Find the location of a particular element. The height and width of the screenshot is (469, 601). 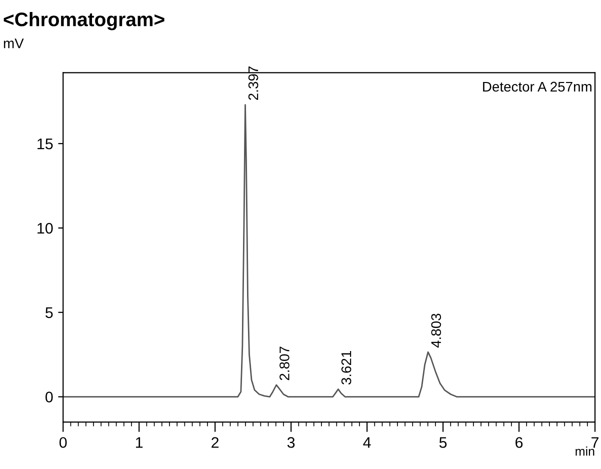

annotation: 4.803 is located at coordinates (436, 331).